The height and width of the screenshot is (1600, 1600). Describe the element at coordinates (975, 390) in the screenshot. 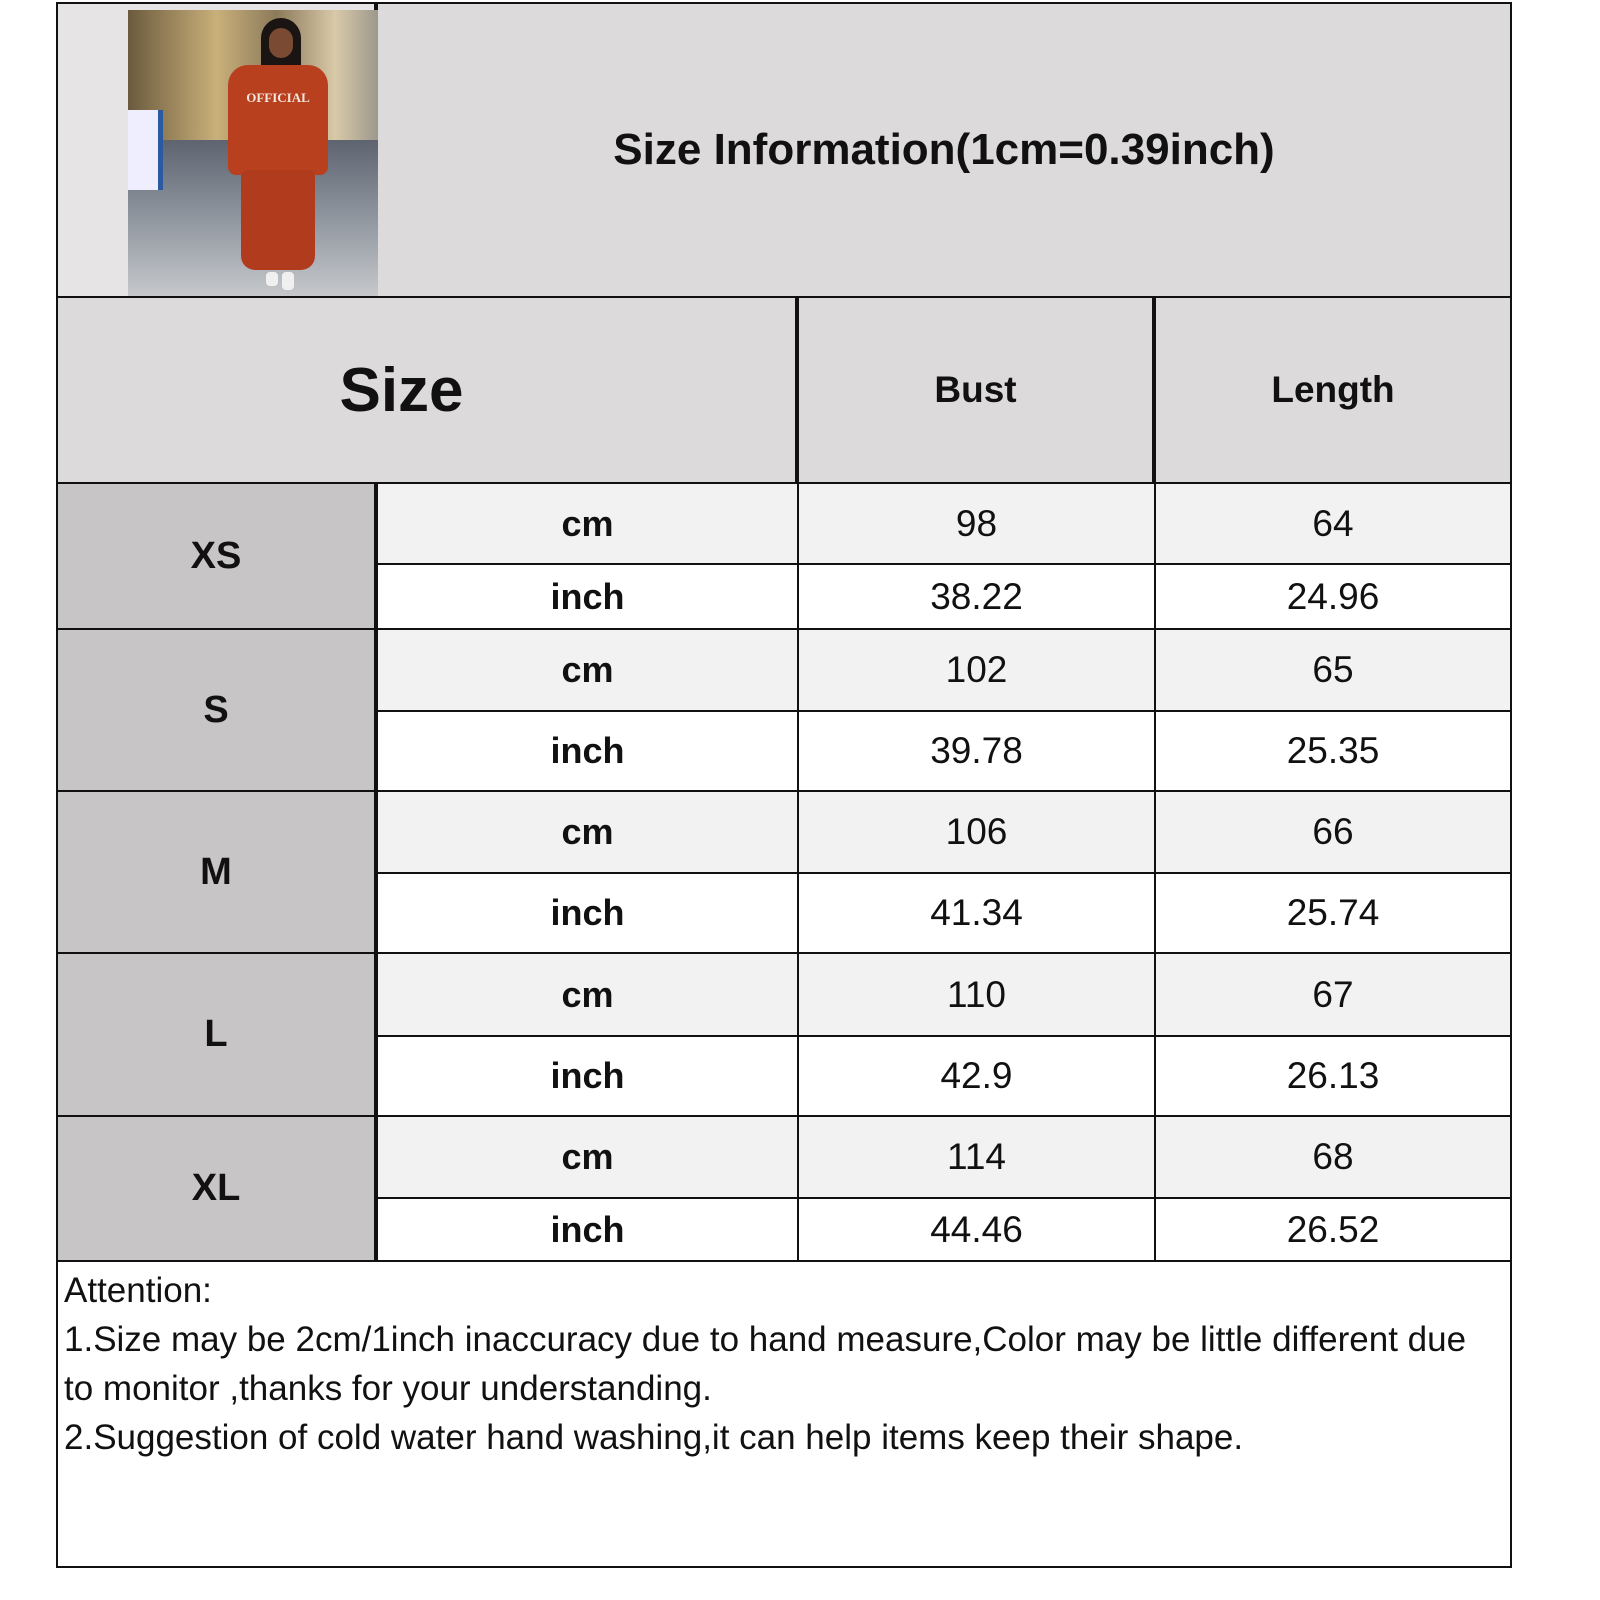

I see `bust-column-header: Bust` at that location.